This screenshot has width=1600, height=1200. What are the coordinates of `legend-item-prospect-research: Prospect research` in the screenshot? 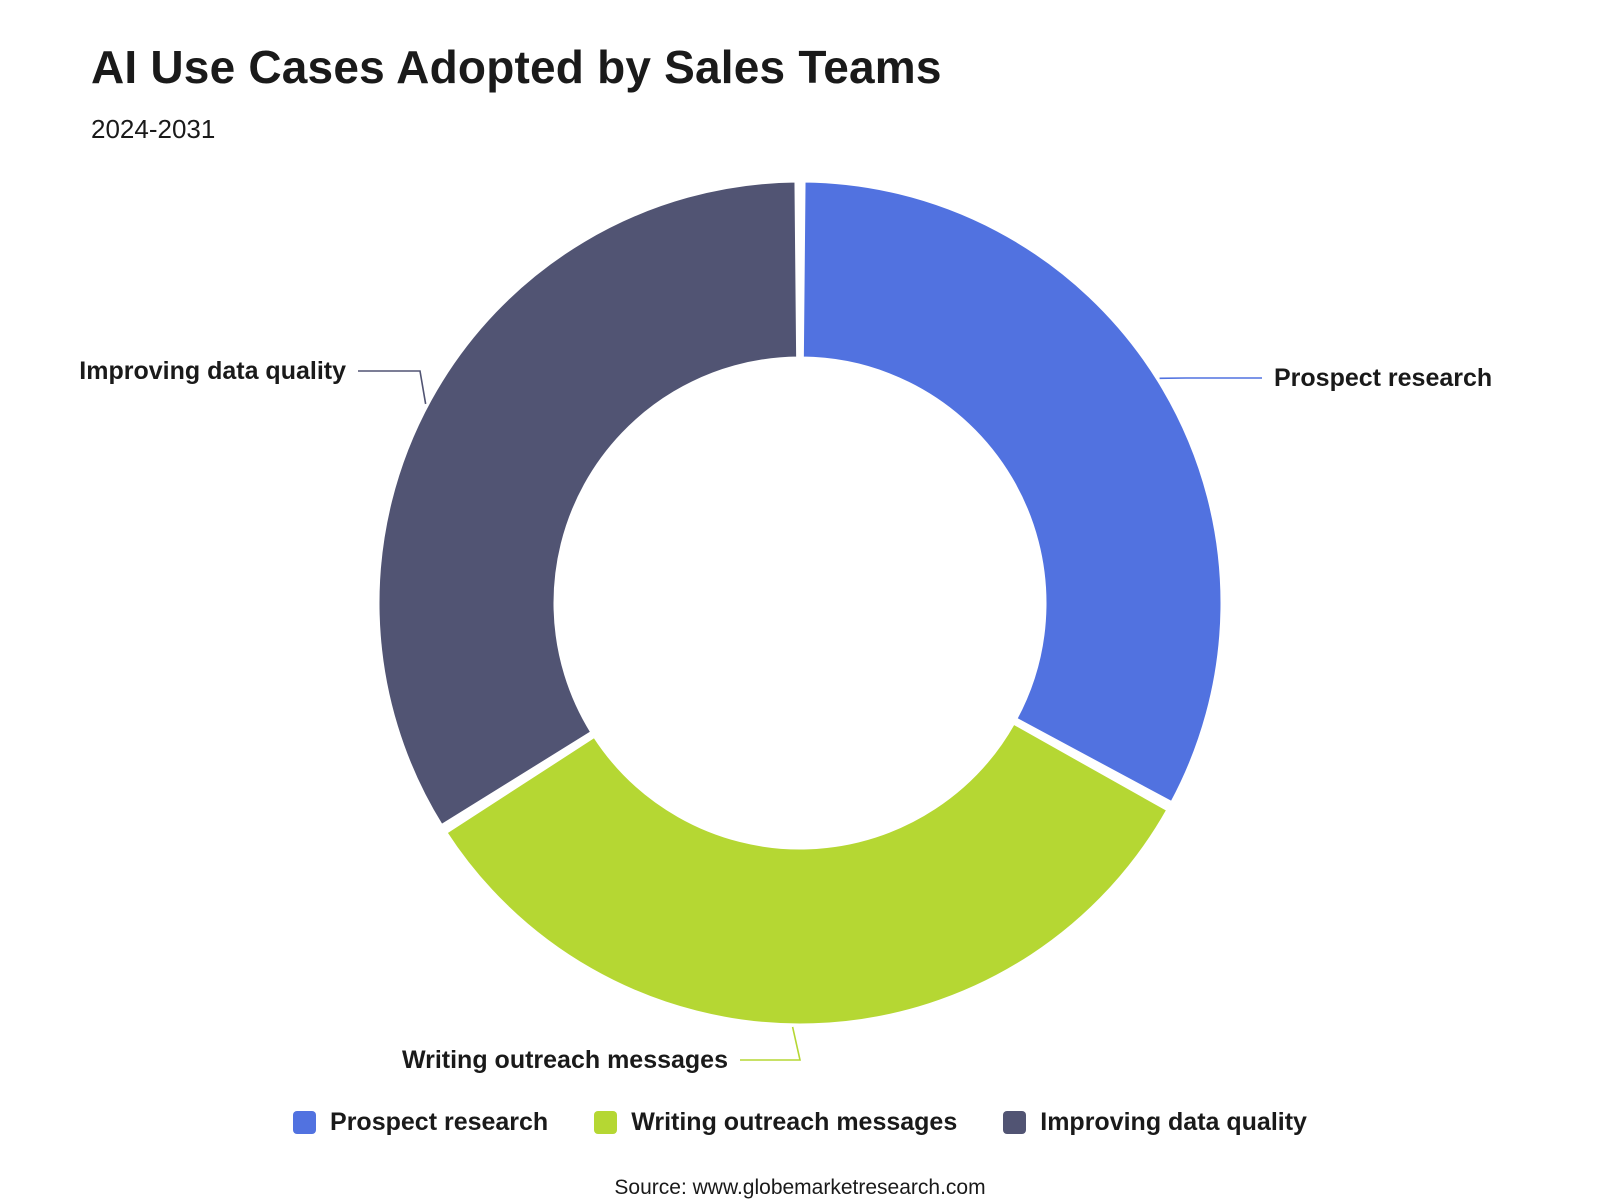 It's located at (420, 1122).